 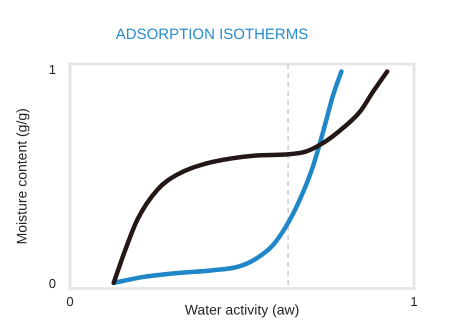 I want to click on x-axis-title: Water activity (aw), so click(x=242, y=309).